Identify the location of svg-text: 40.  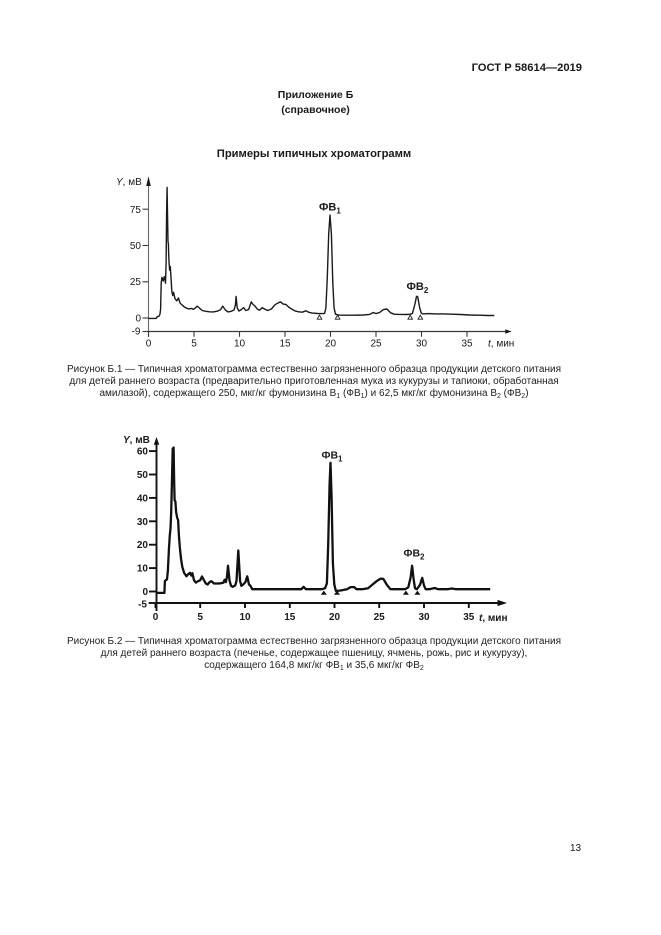
(143, 498).